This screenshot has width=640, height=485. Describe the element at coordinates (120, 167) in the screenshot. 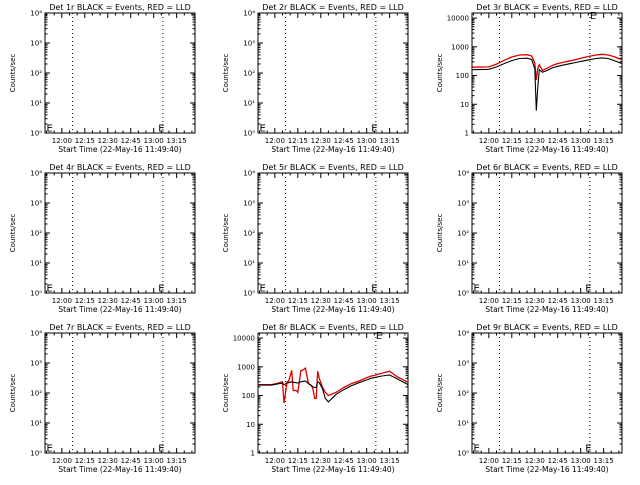

I see `panel-title: Det 4r BLACK = Events, RED = LLD` at that location.